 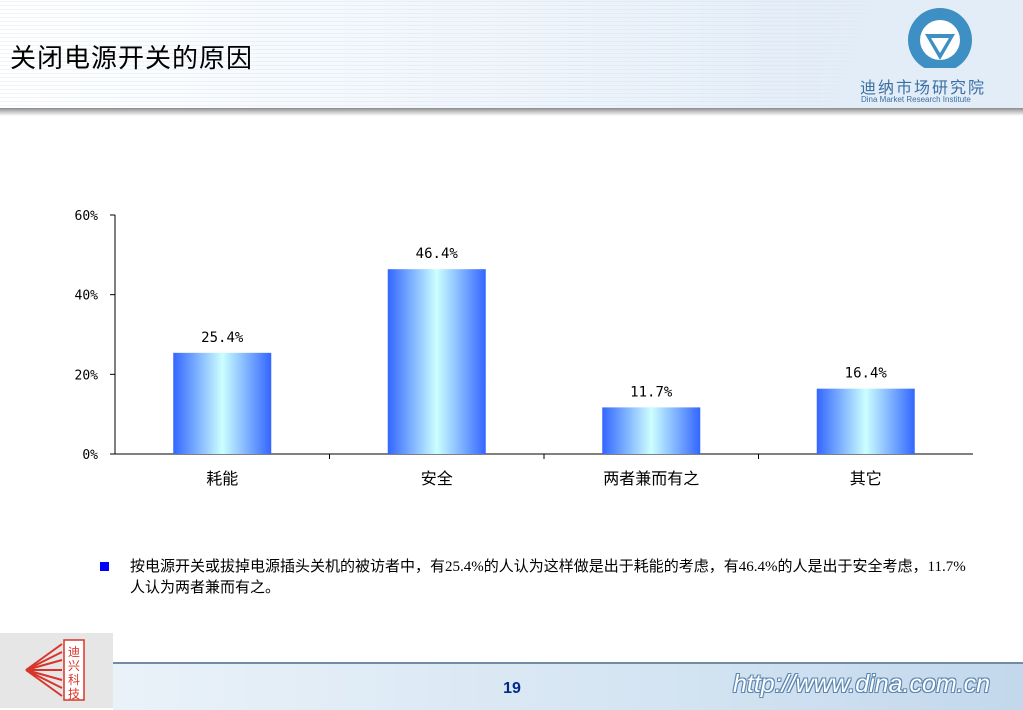 What do you see at coordinates (90, 455) in the screenshot?
I see `y-tick-label: 0%` at bounding box center [90, 455].